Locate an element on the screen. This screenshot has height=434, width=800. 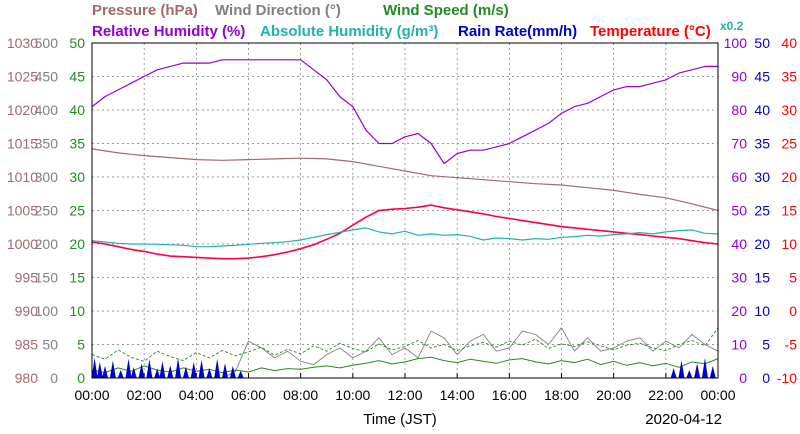
series-absolute-humidity-g-m is located at coordinates (405, 237).